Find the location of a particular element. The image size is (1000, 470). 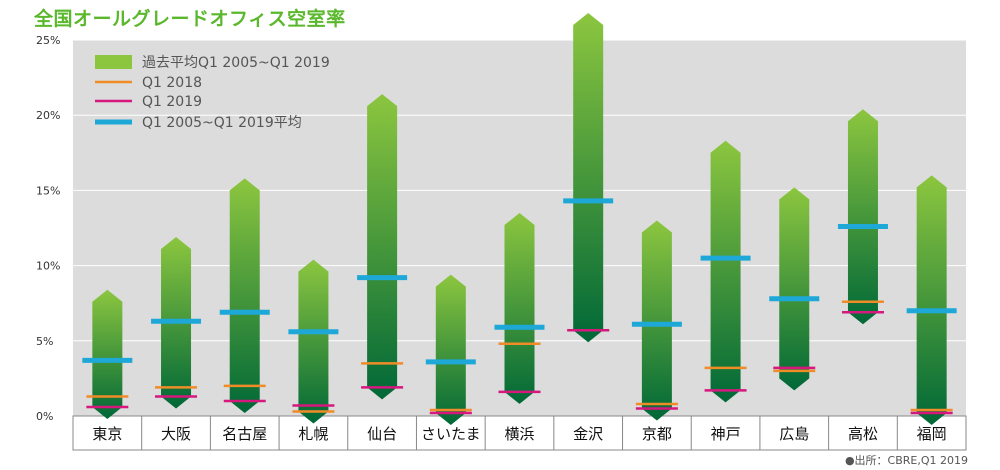

legend-label: Q1 2018 is located at coordinates (172, 83).